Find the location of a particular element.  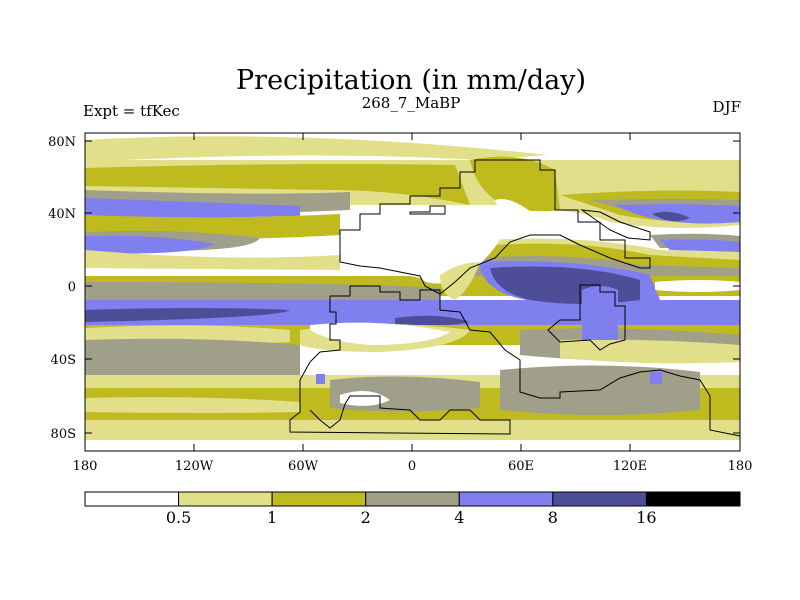

map-title: Precipitation (in mm/day) is located at coordinates (411, 80).